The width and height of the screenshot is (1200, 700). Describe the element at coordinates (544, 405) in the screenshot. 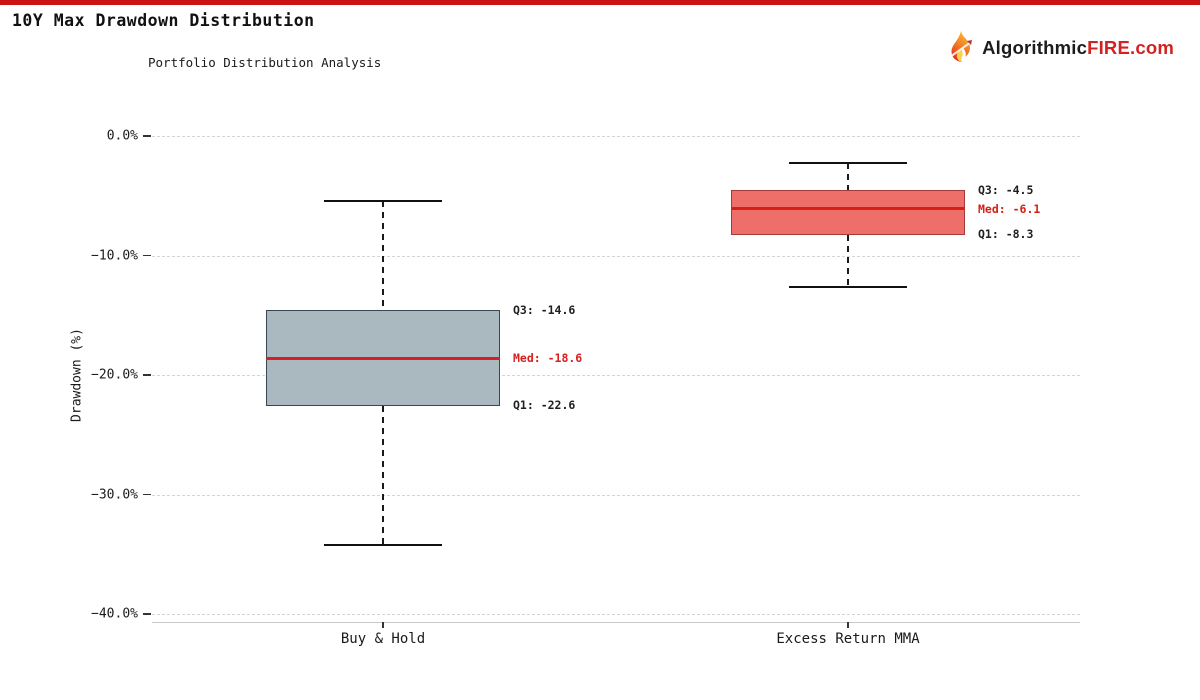

I see `q1-annotation: Q1: -22.6` at that location.